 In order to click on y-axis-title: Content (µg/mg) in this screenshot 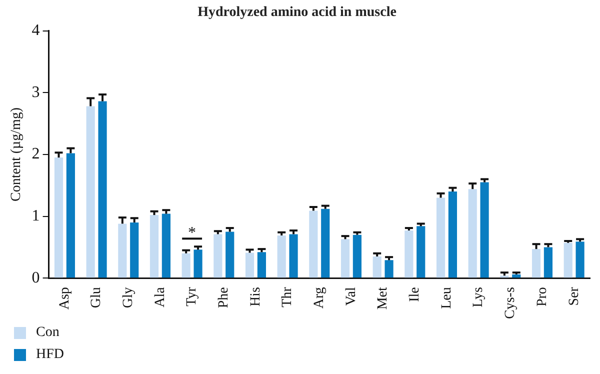, I will do `click(16, 154)`.